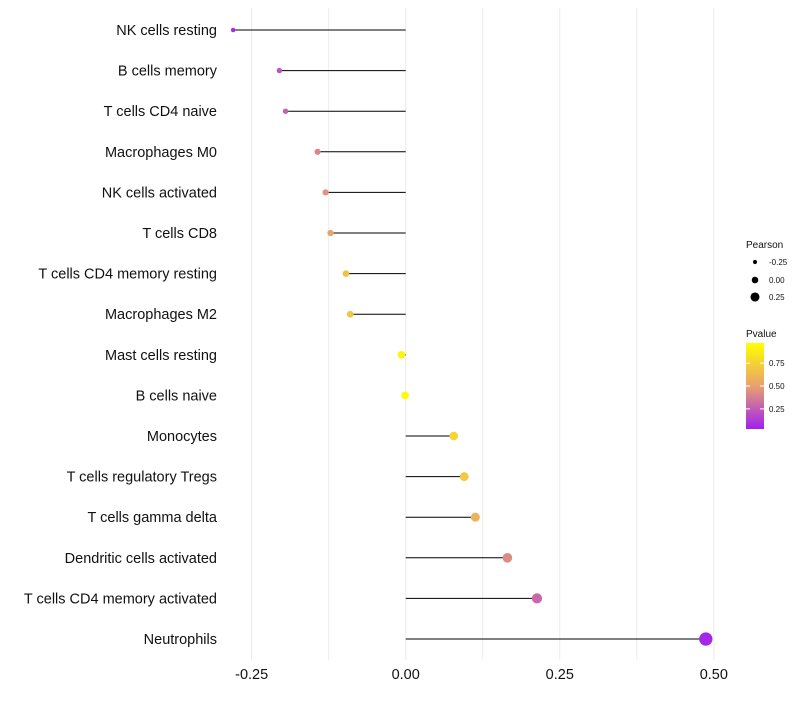 This screenshot has width=800, height=705. I want to click on category-label: B cells naive, so click(176, 396).